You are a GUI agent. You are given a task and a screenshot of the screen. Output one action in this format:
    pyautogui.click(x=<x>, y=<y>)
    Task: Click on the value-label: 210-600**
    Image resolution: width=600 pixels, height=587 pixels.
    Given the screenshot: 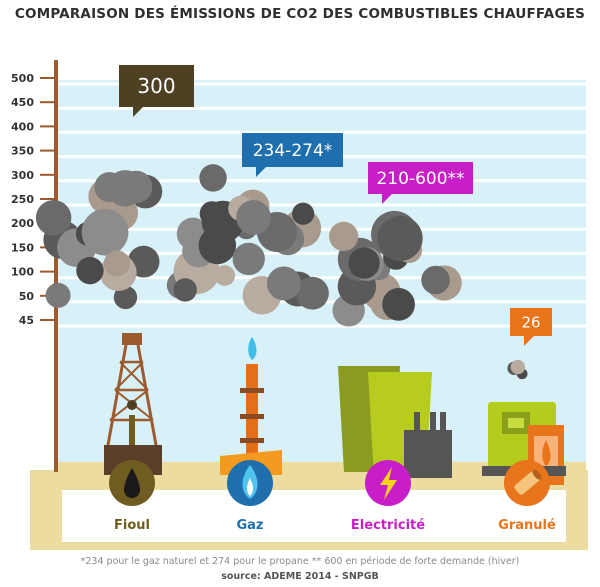 What is the action you would take?
    pyautogui.click(x=420, y=179)
    